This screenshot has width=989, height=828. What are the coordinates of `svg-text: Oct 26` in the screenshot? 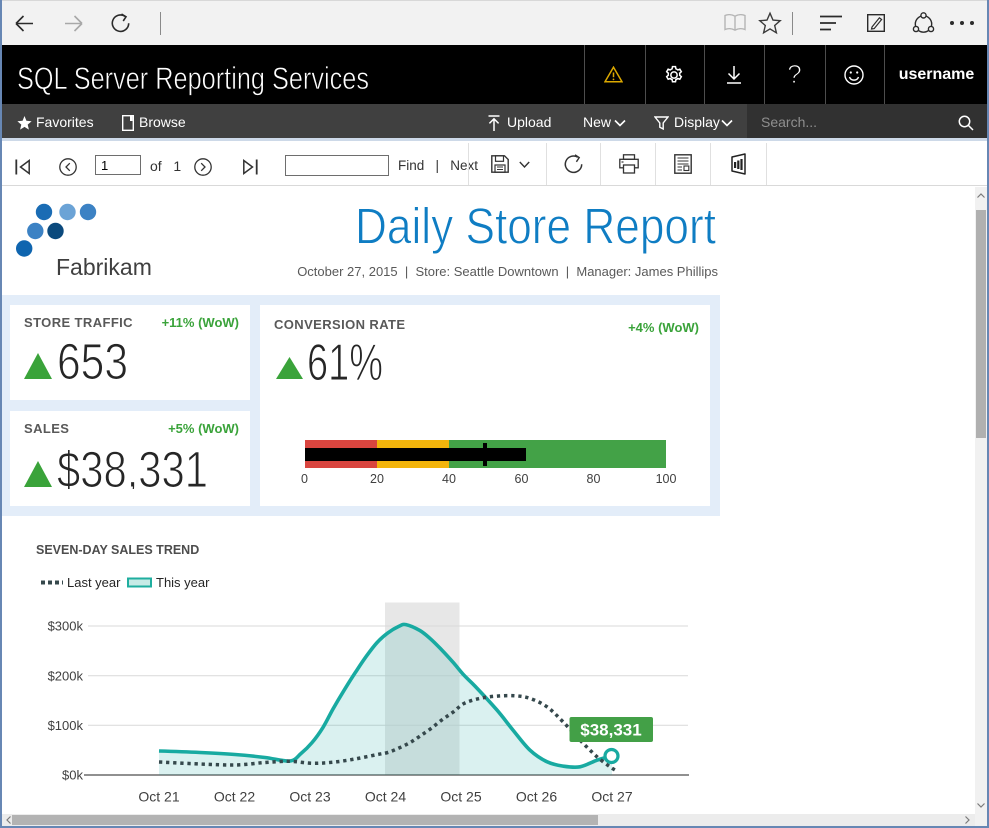 It's located at (536, 797).